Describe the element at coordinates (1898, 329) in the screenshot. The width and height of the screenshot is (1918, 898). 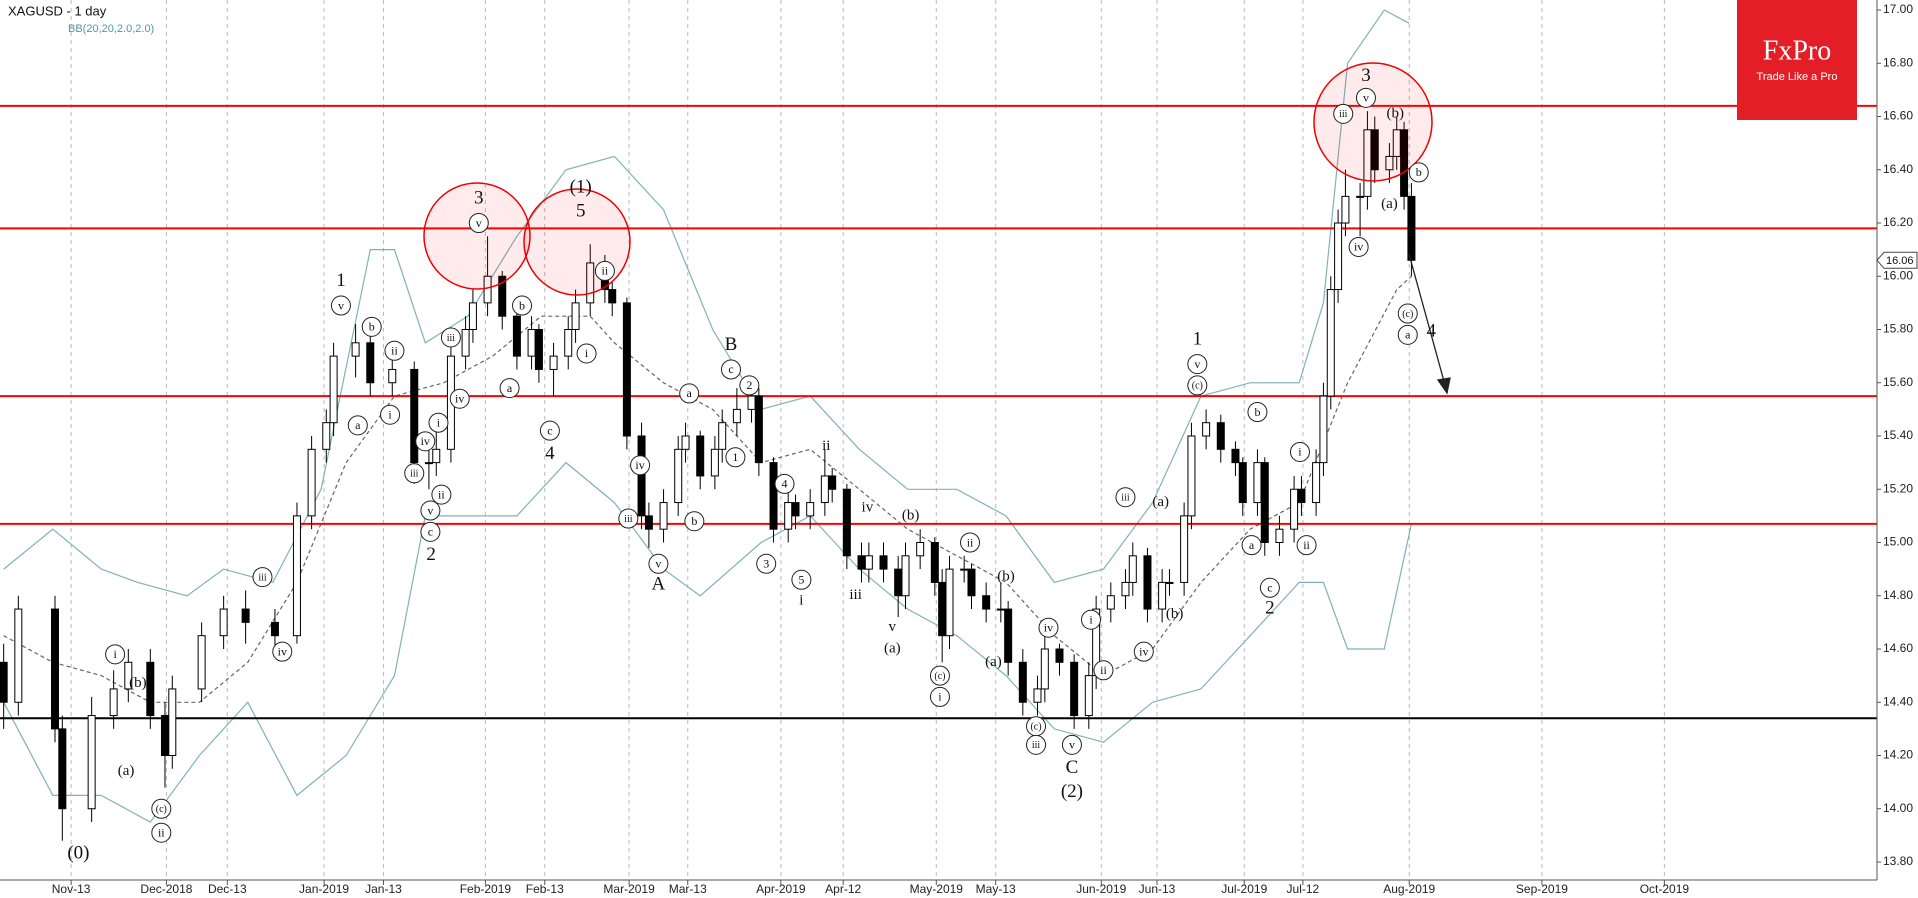
I see `y-tick-label: 15.80` at that location.